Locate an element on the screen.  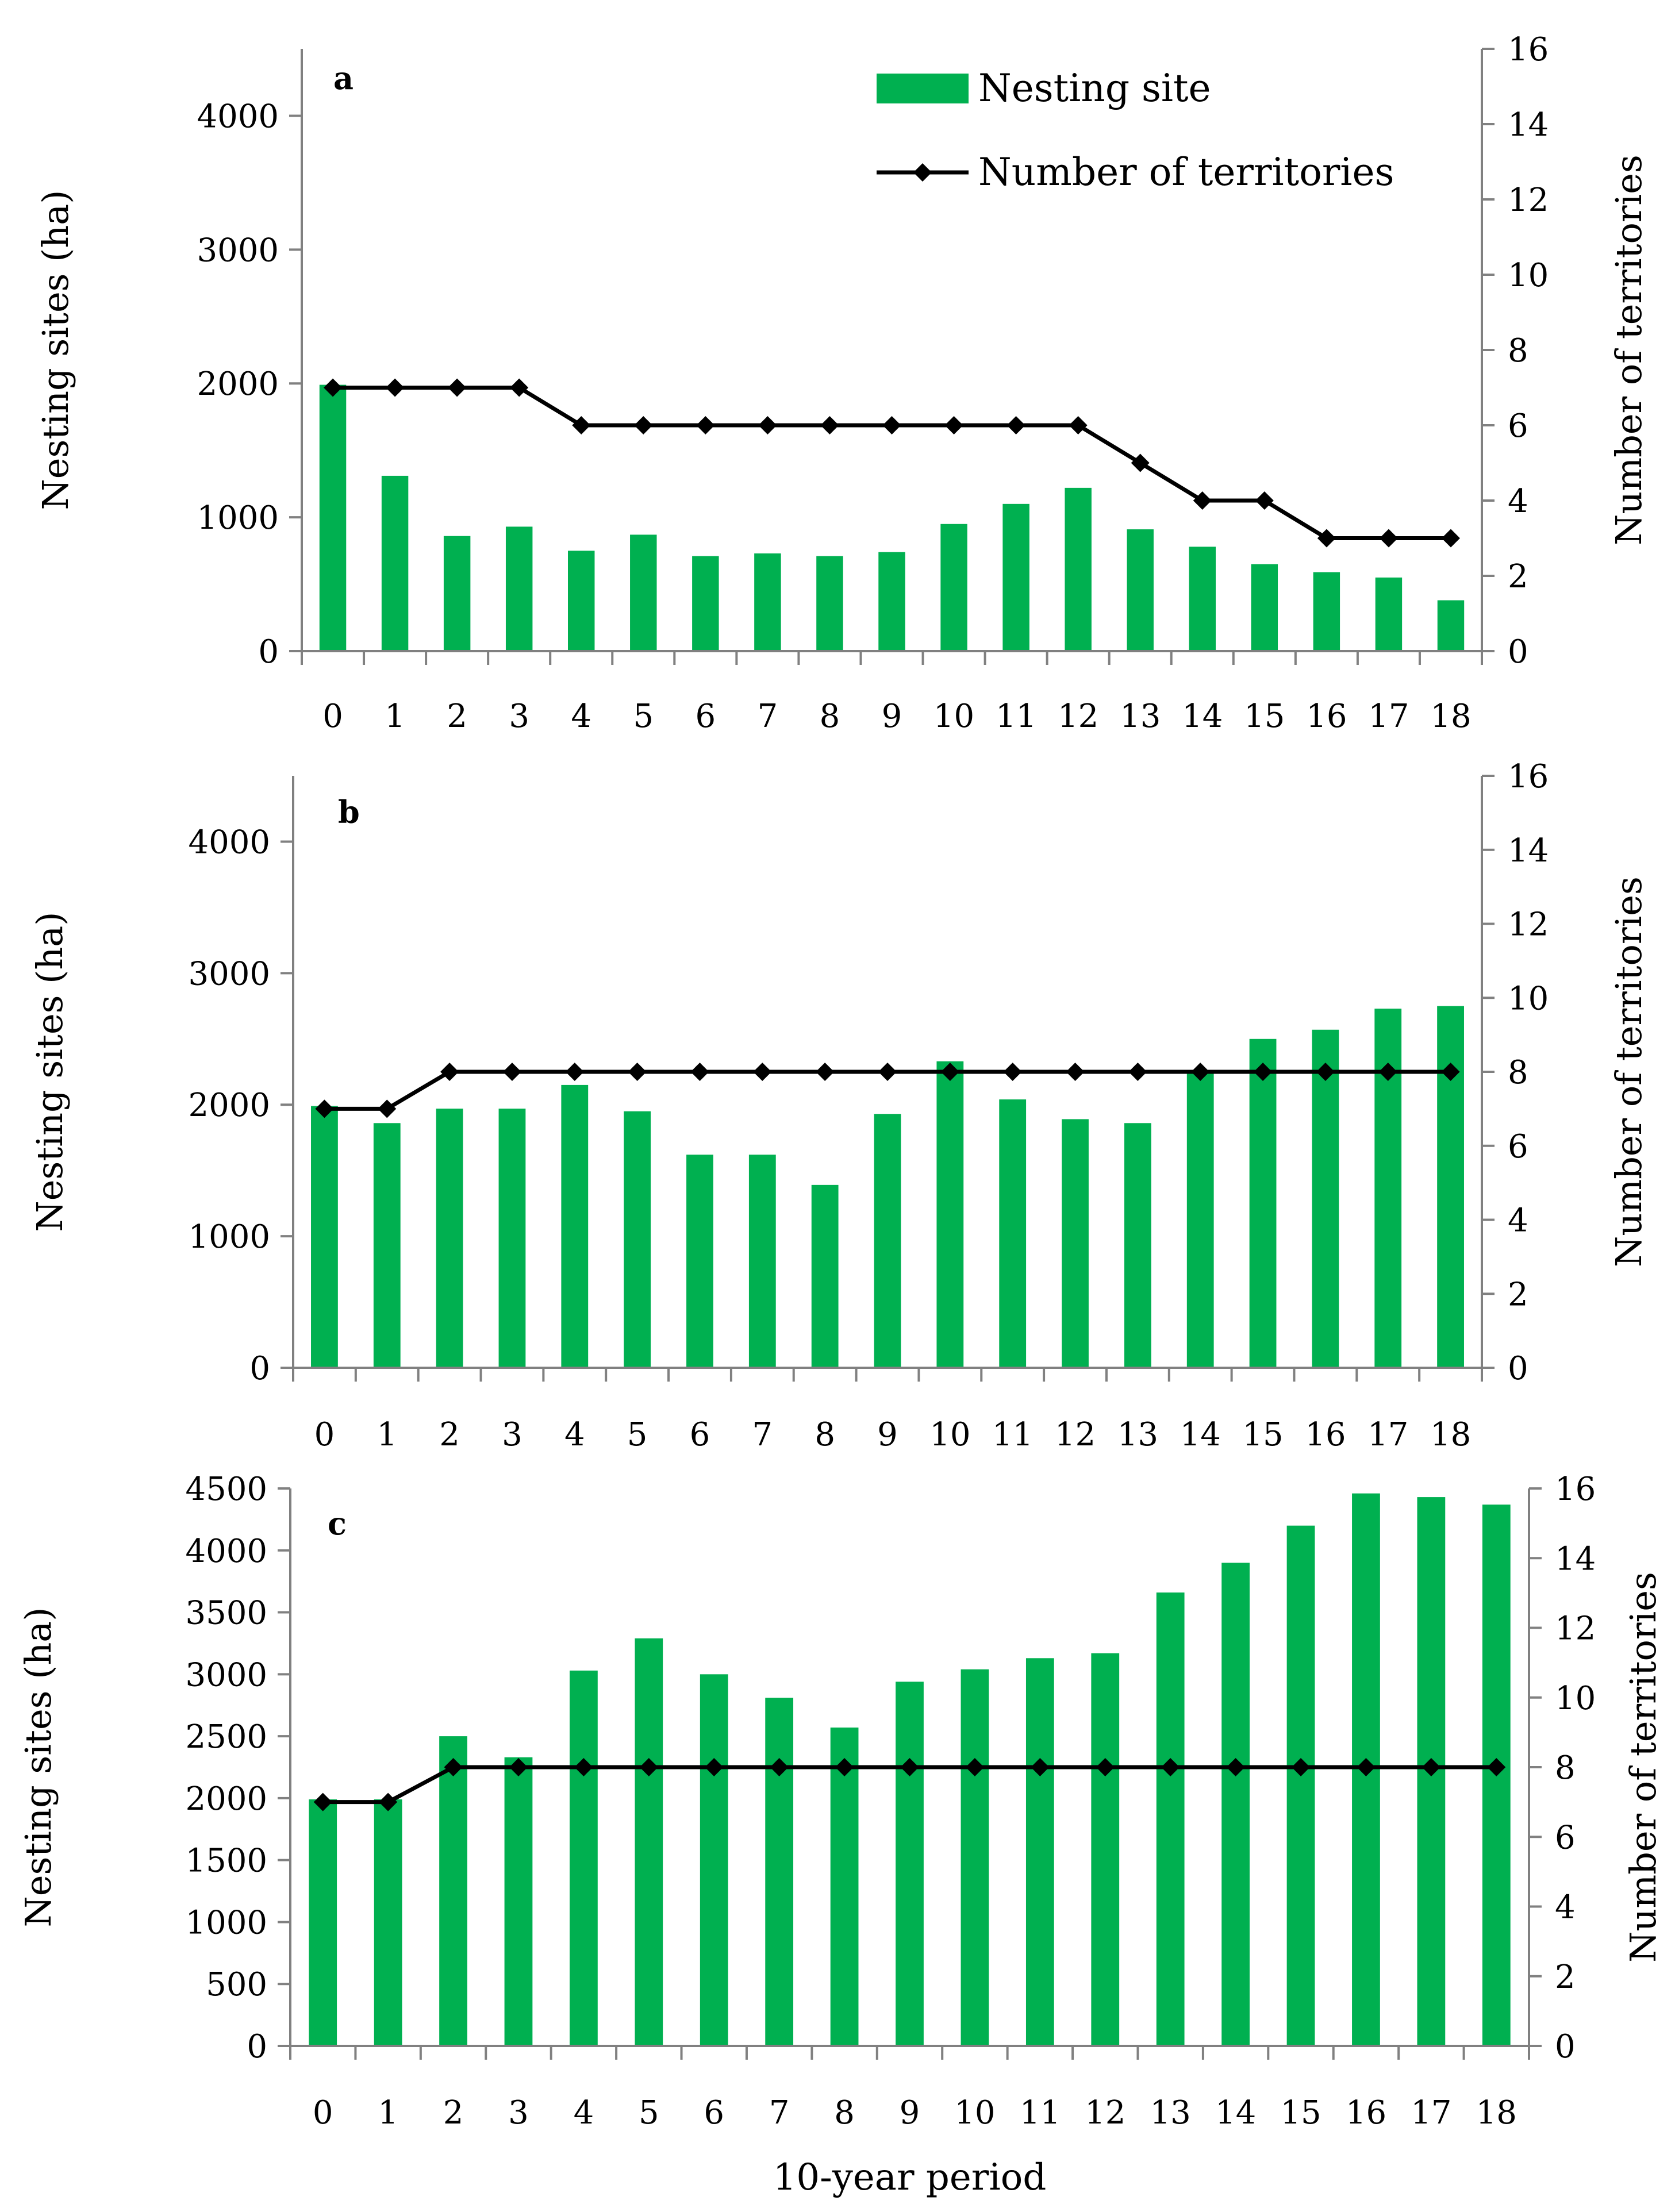
y-tick-label-a-3000: 3000 is located at coordinates (238, 250).